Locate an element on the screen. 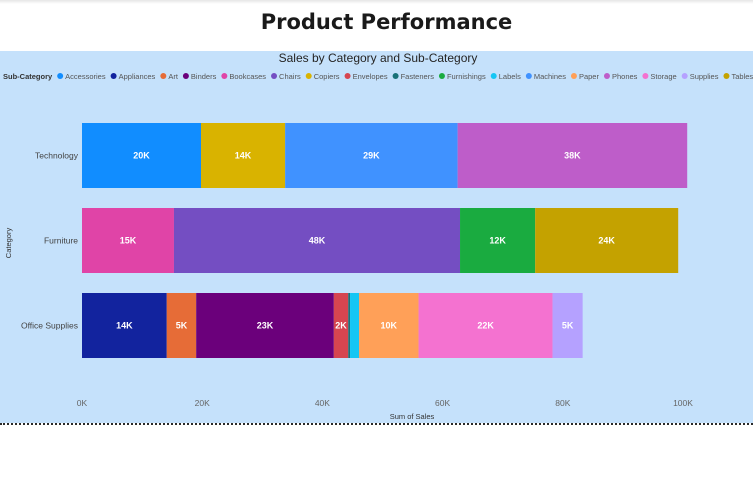 The image size is (753, 486). chart-title: Sales by Category and Sub-Category is located at coordinates (378, 58).